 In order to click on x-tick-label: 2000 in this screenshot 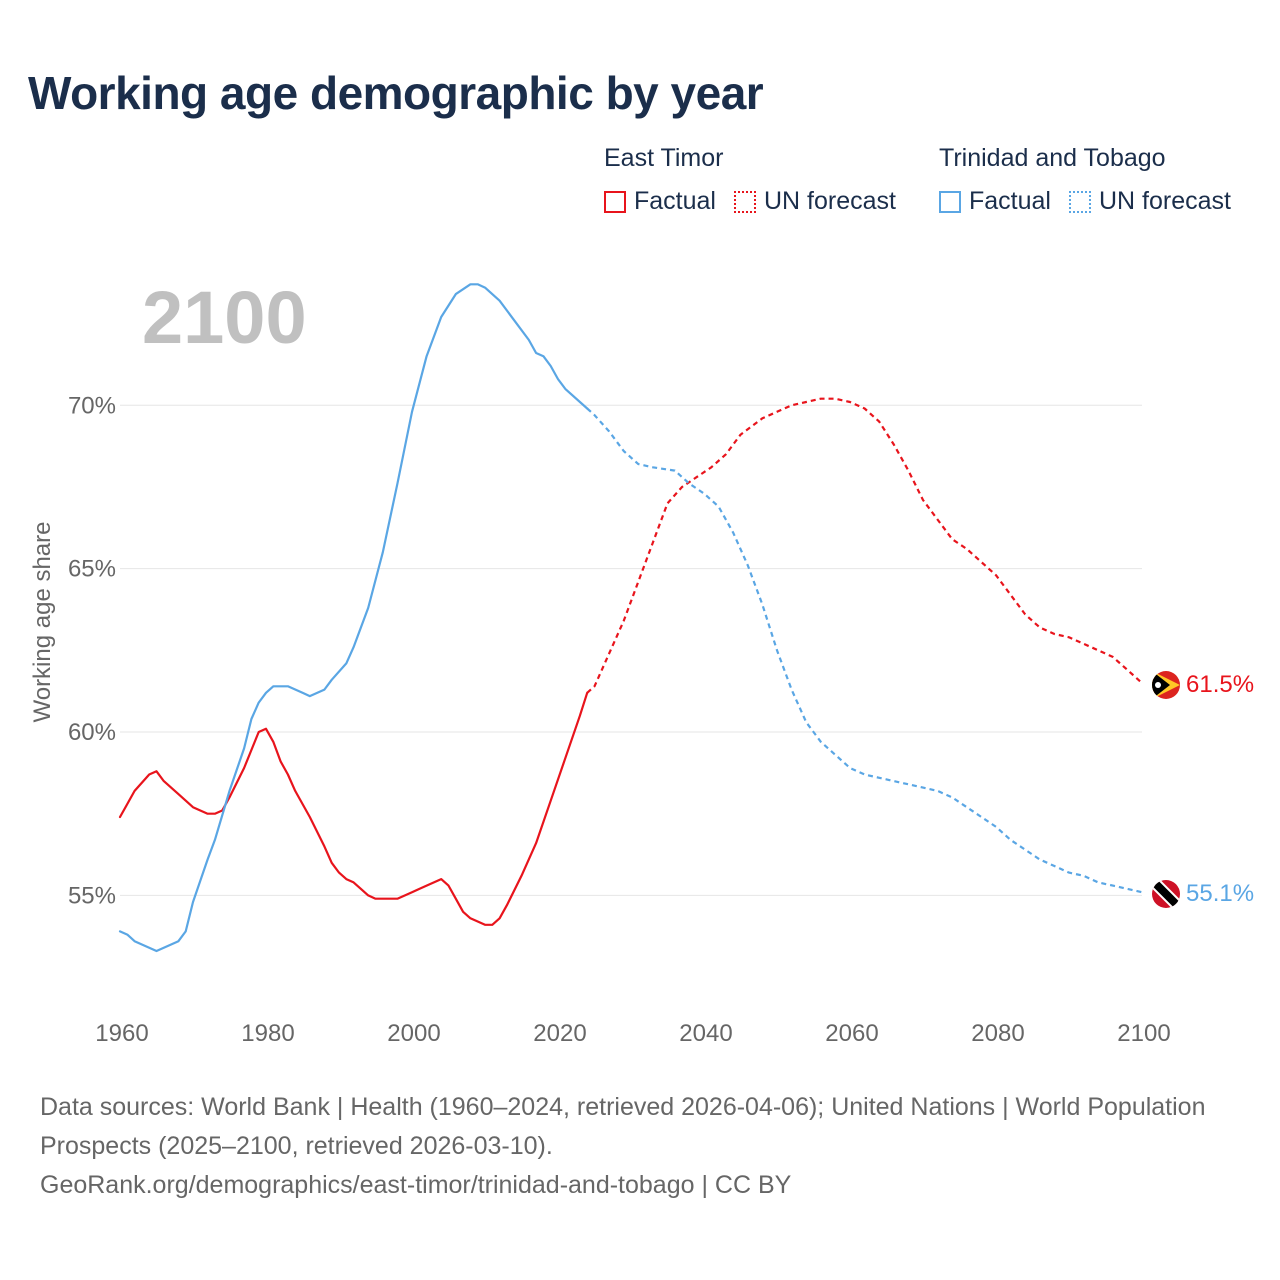, I will do `click(413, 1033)`.